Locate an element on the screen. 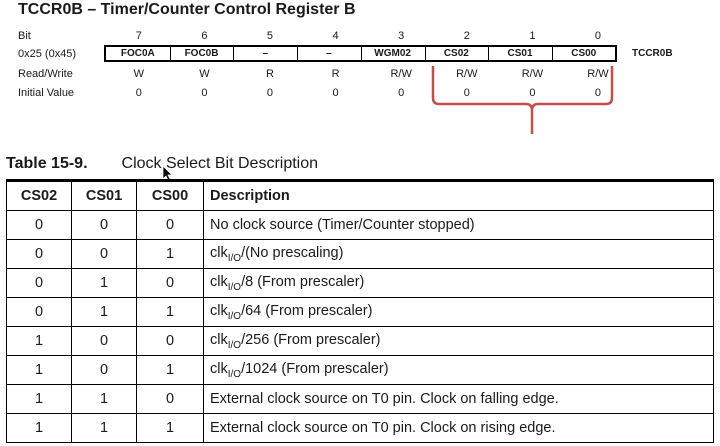  cell-description: clkI/O/8 (From prescaler) is located at coordinates (458, 283).